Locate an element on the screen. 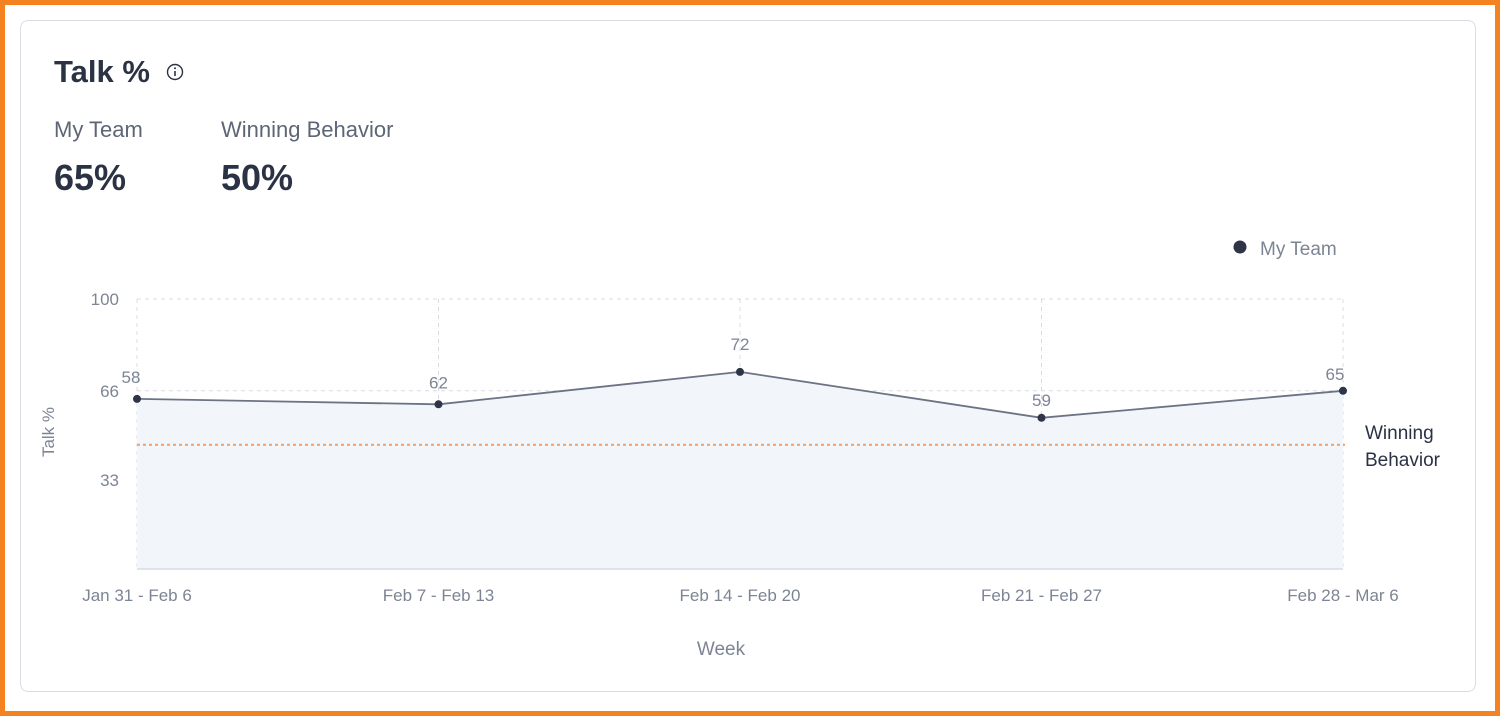  y-tick-label: 66 is located at coordinates (109, 391).